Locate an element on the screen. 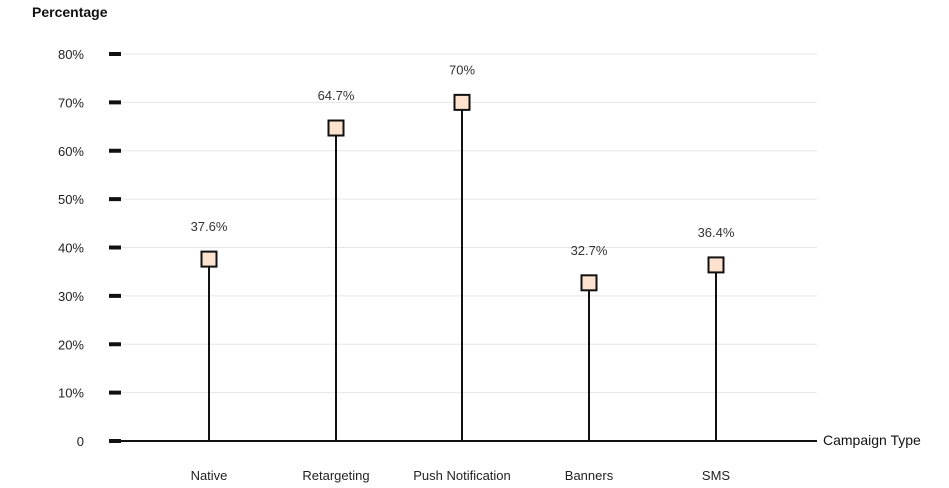 The width and height of the screenshot is (949, 488). x-axis-title: Campaign Type is located at coordinates (872, 440).